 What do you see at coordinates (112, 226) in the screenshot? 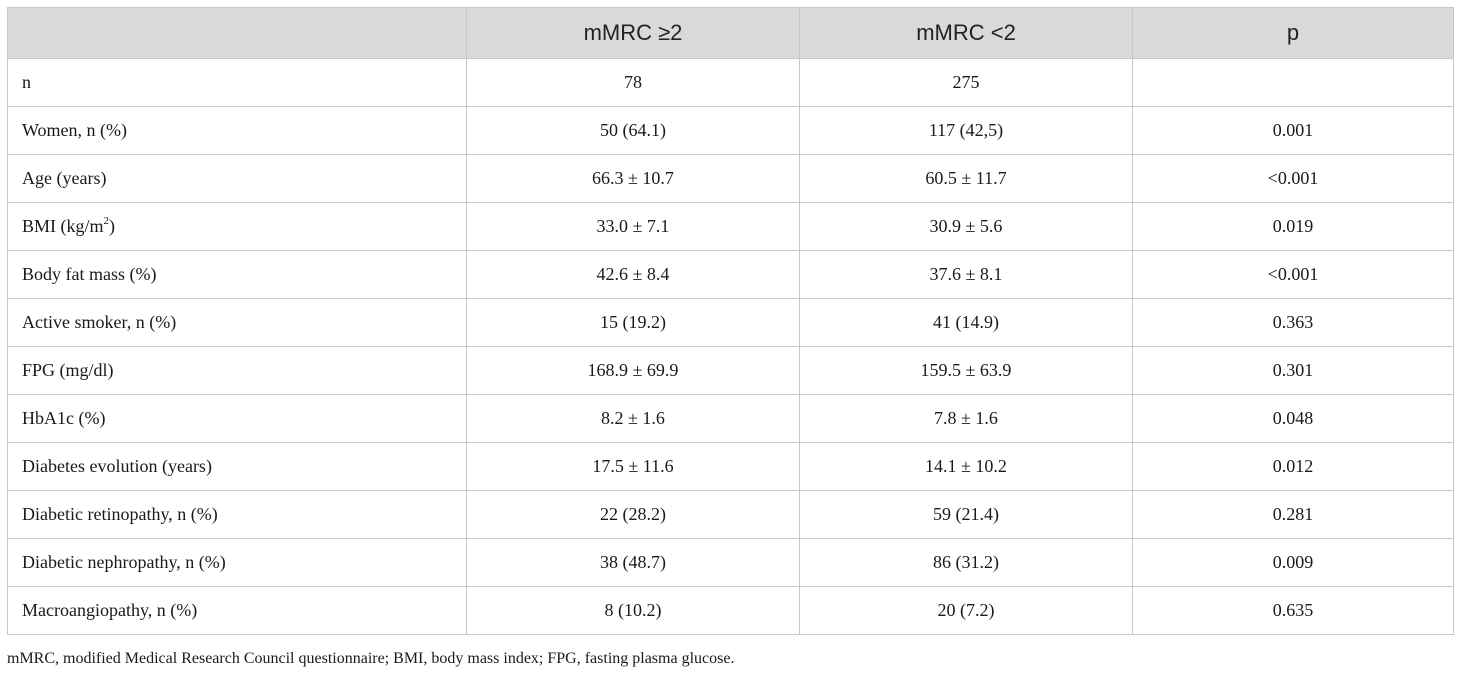
I see `row-label-suffix: )` at bounding box center [112, 226].